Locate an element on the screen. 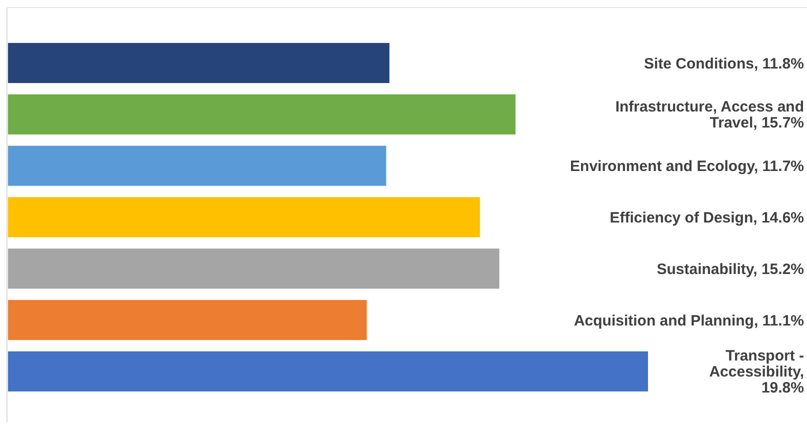 This screenshot has width=807, height=424. data-label: Efficiency of Design, 14.6% is located at coordinates (707, 217).